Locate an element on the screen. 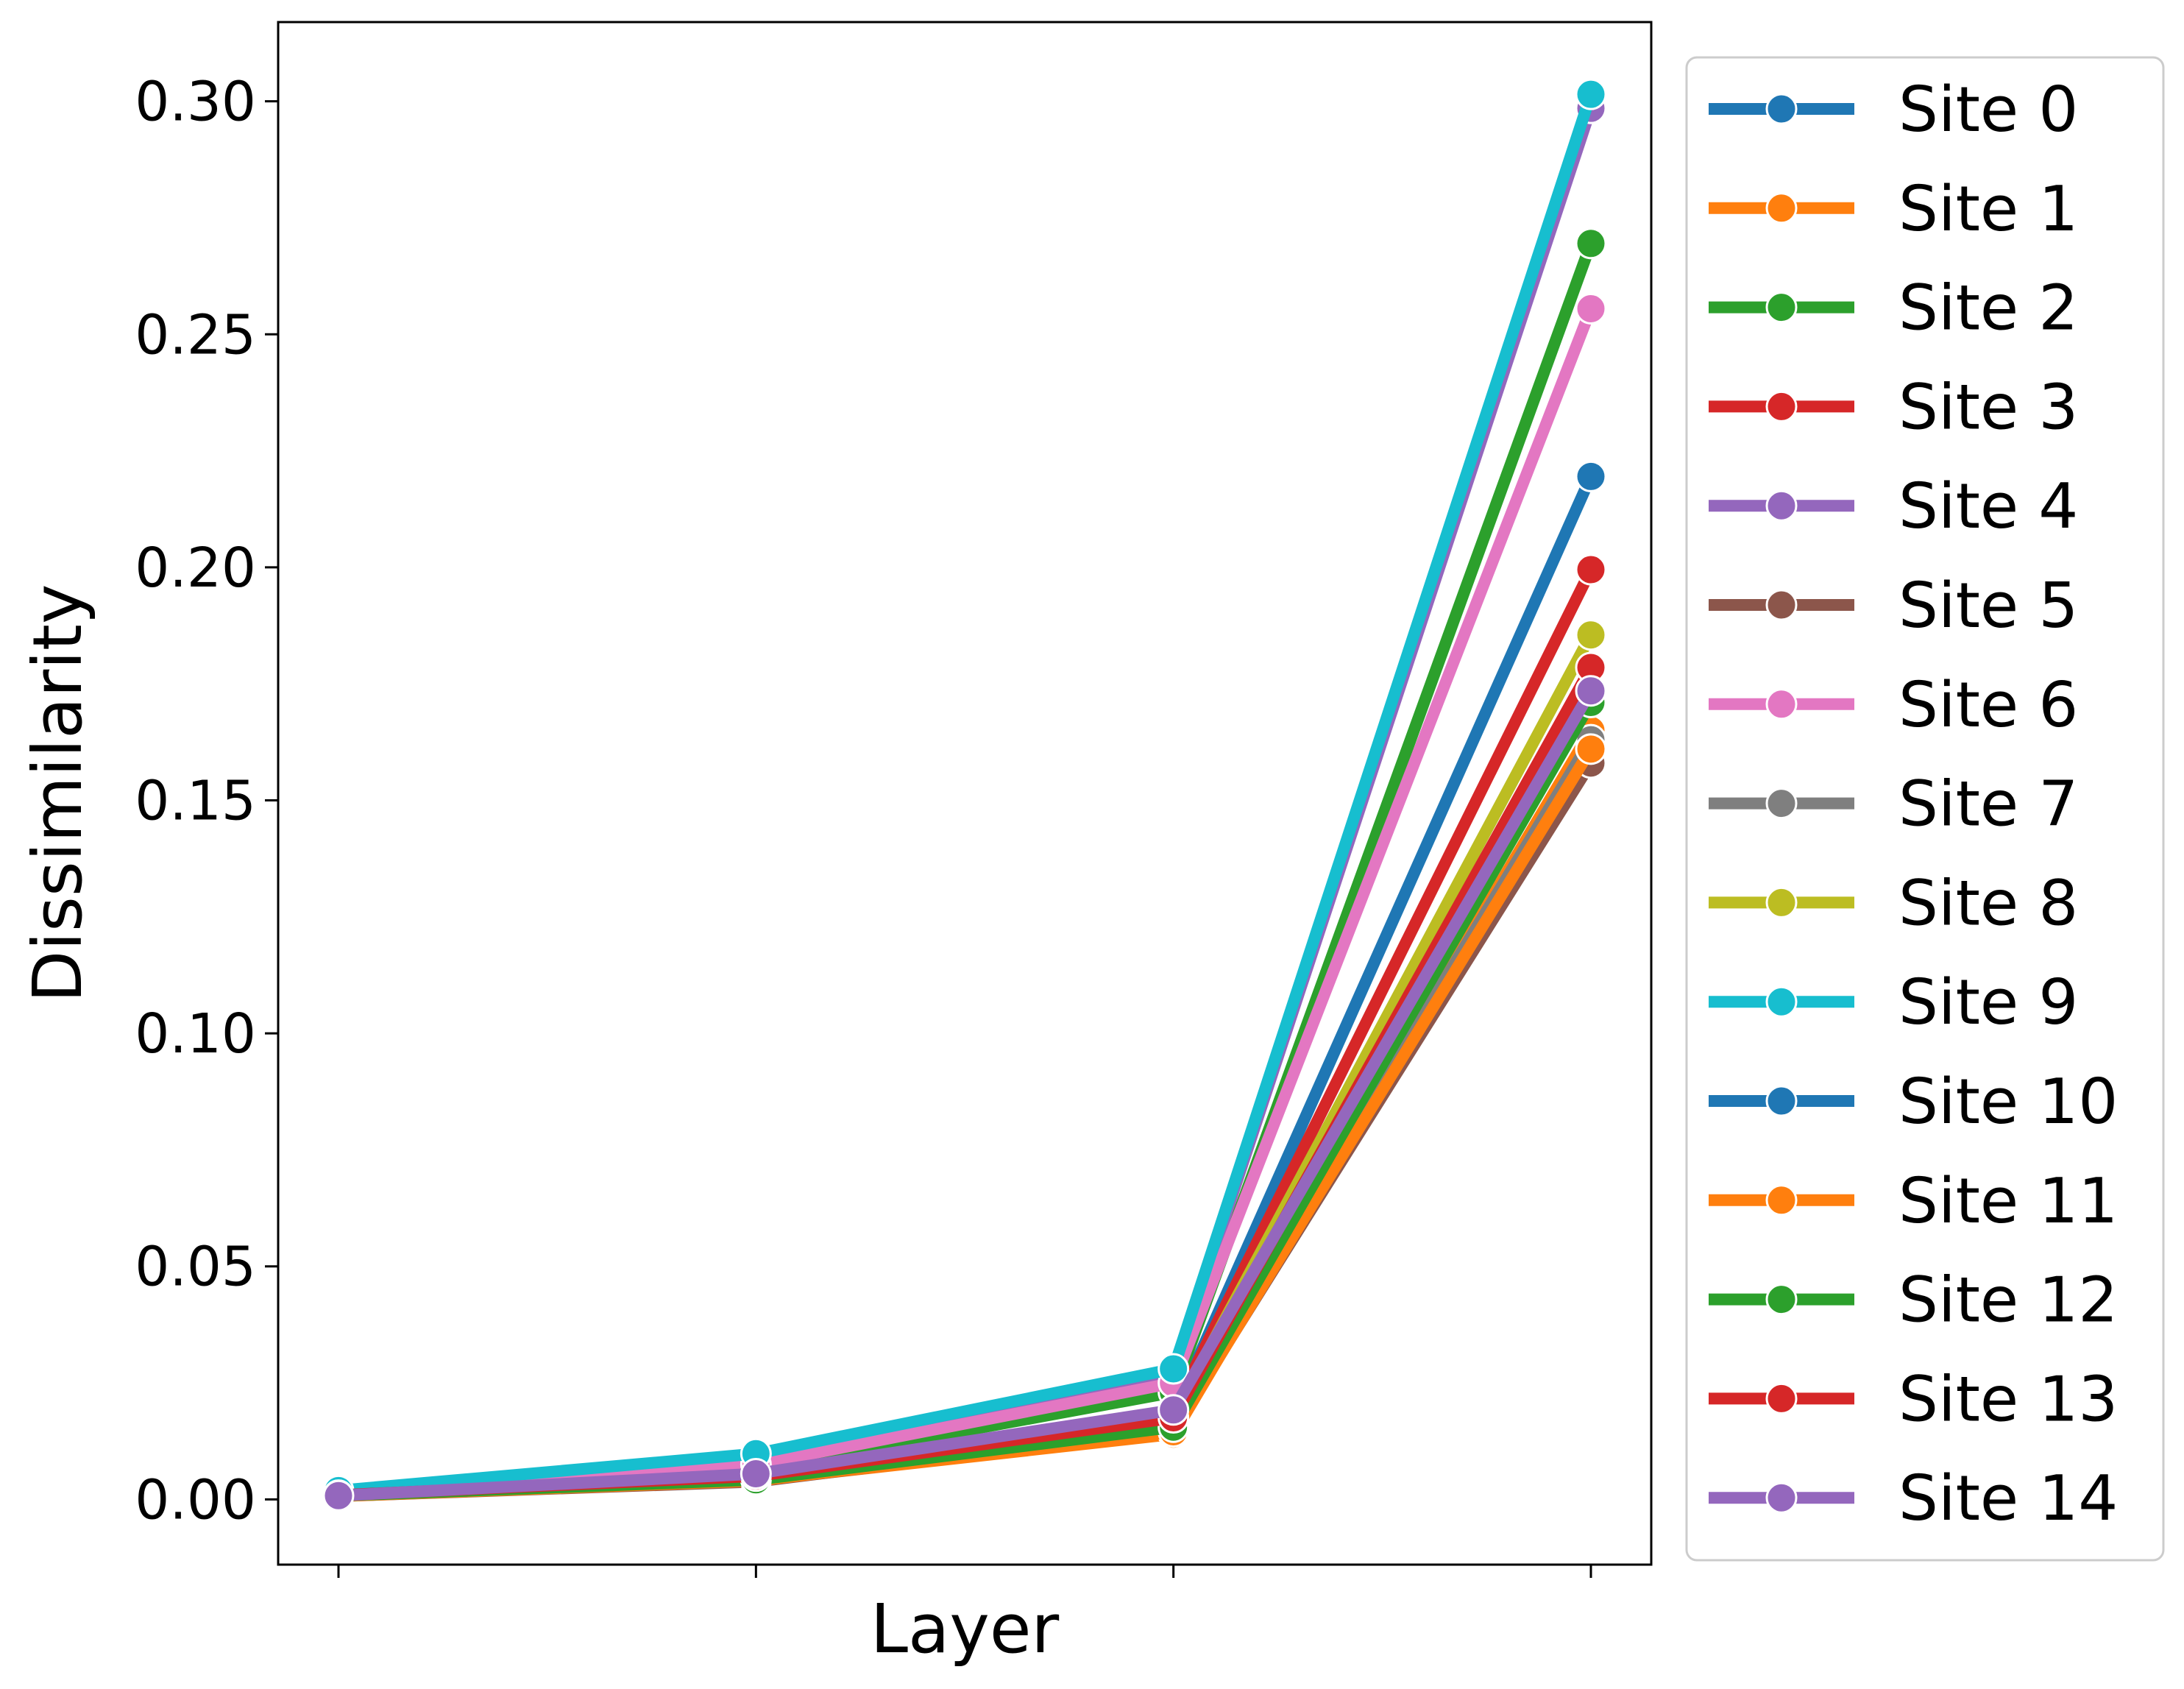 The width and height of the screenshot is (2184, 1689). y-tick-label: 0.05 is located at coordinates (195, 1267).